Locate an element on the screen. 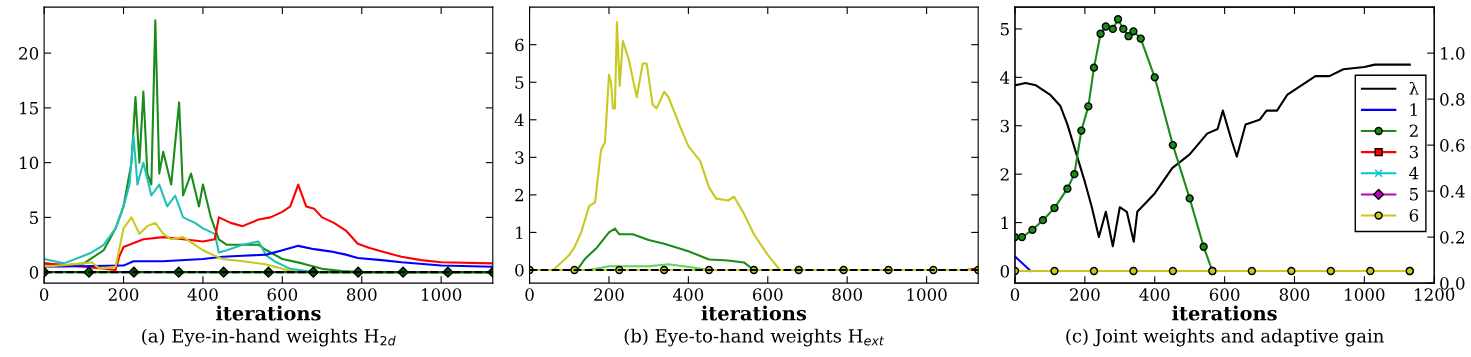 This screenshot has width=1471, height=357. y2-tick-label: 1.0 is located at coordinates (1453, 53).